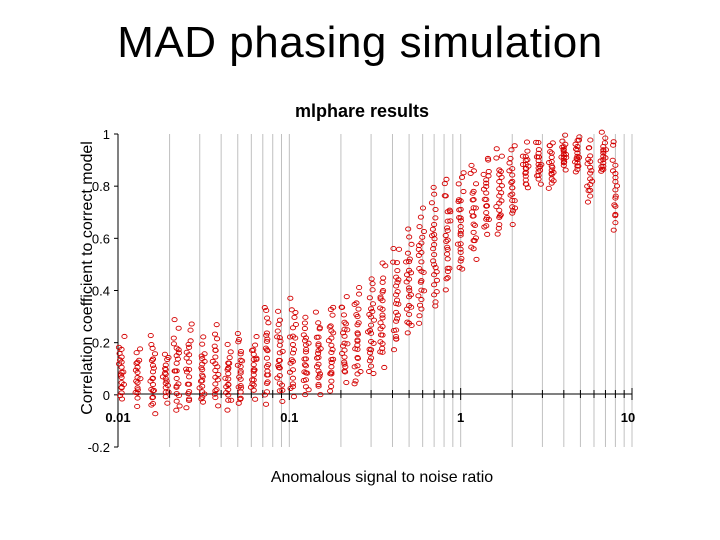 This screenshot has height=540, width=720. Describe the element at coordinates (460, 417) in the screenshot. I see `x-tick-label: 1` at that location.